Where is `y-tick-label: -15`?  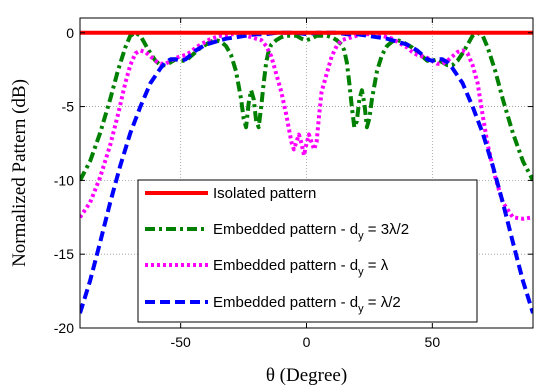
y-tick-label: -15 is located at coordinates (64, 254).